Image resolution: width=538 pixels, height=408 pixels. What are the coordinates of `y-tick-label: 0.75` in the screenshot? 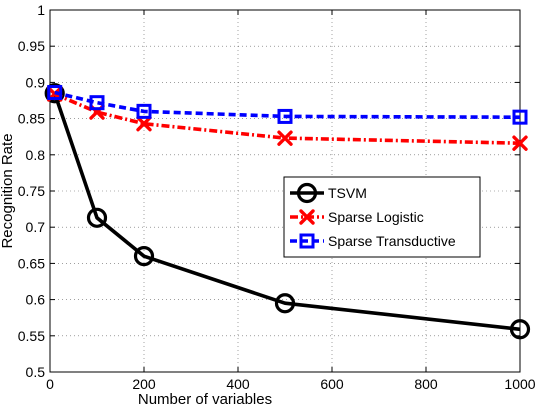 It's located at (31, 191).